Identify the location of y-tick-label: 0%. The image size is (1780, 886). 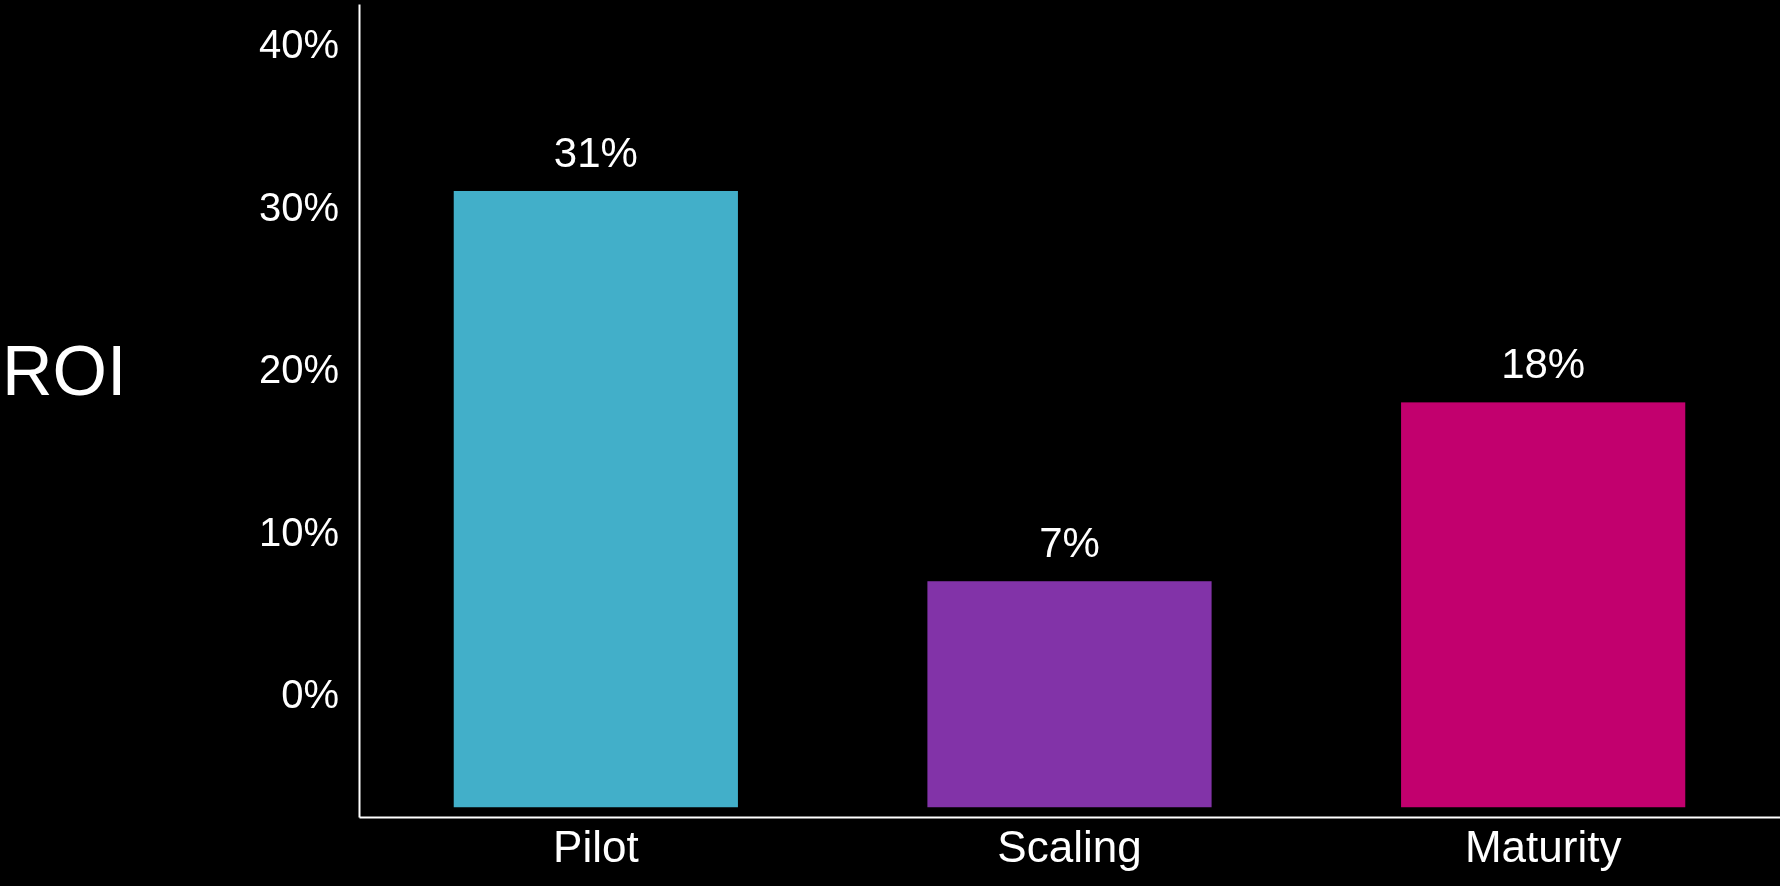
(310, 694).